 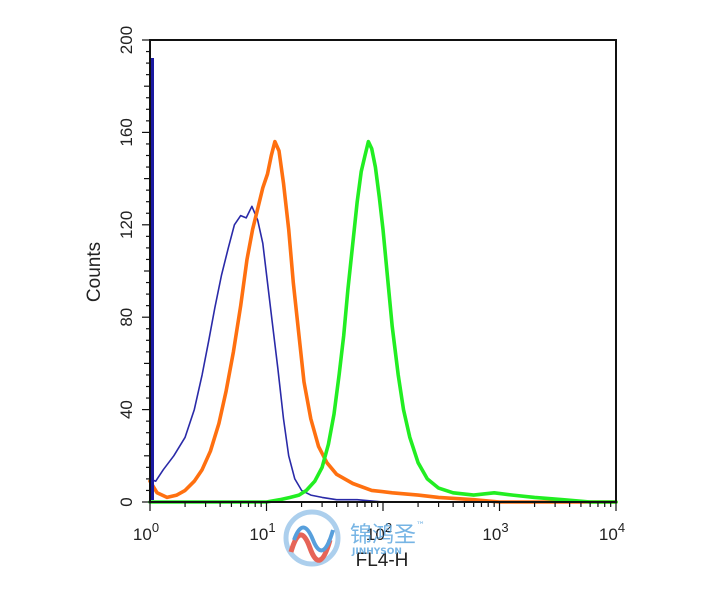 What do you see at coordinates (133, 266) in the screenshot?
I see `y-axis-ticks: 0 40 80 120 160 200` at bounding box center [133, 266].